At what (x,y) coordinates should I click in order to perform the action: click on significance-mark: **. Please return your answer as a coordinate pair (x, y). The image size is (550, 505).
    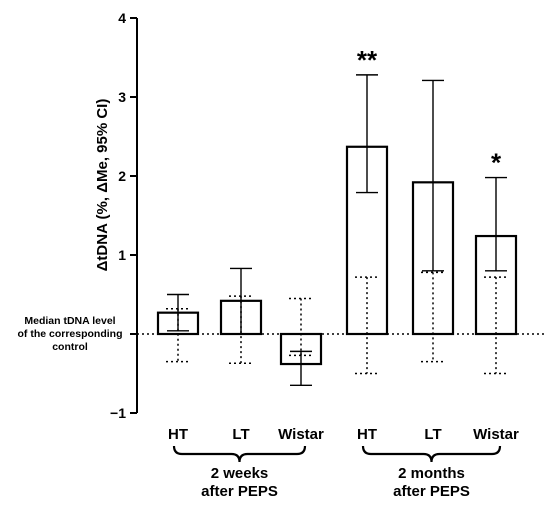
    Looking at the image, I should click on (367, 60).